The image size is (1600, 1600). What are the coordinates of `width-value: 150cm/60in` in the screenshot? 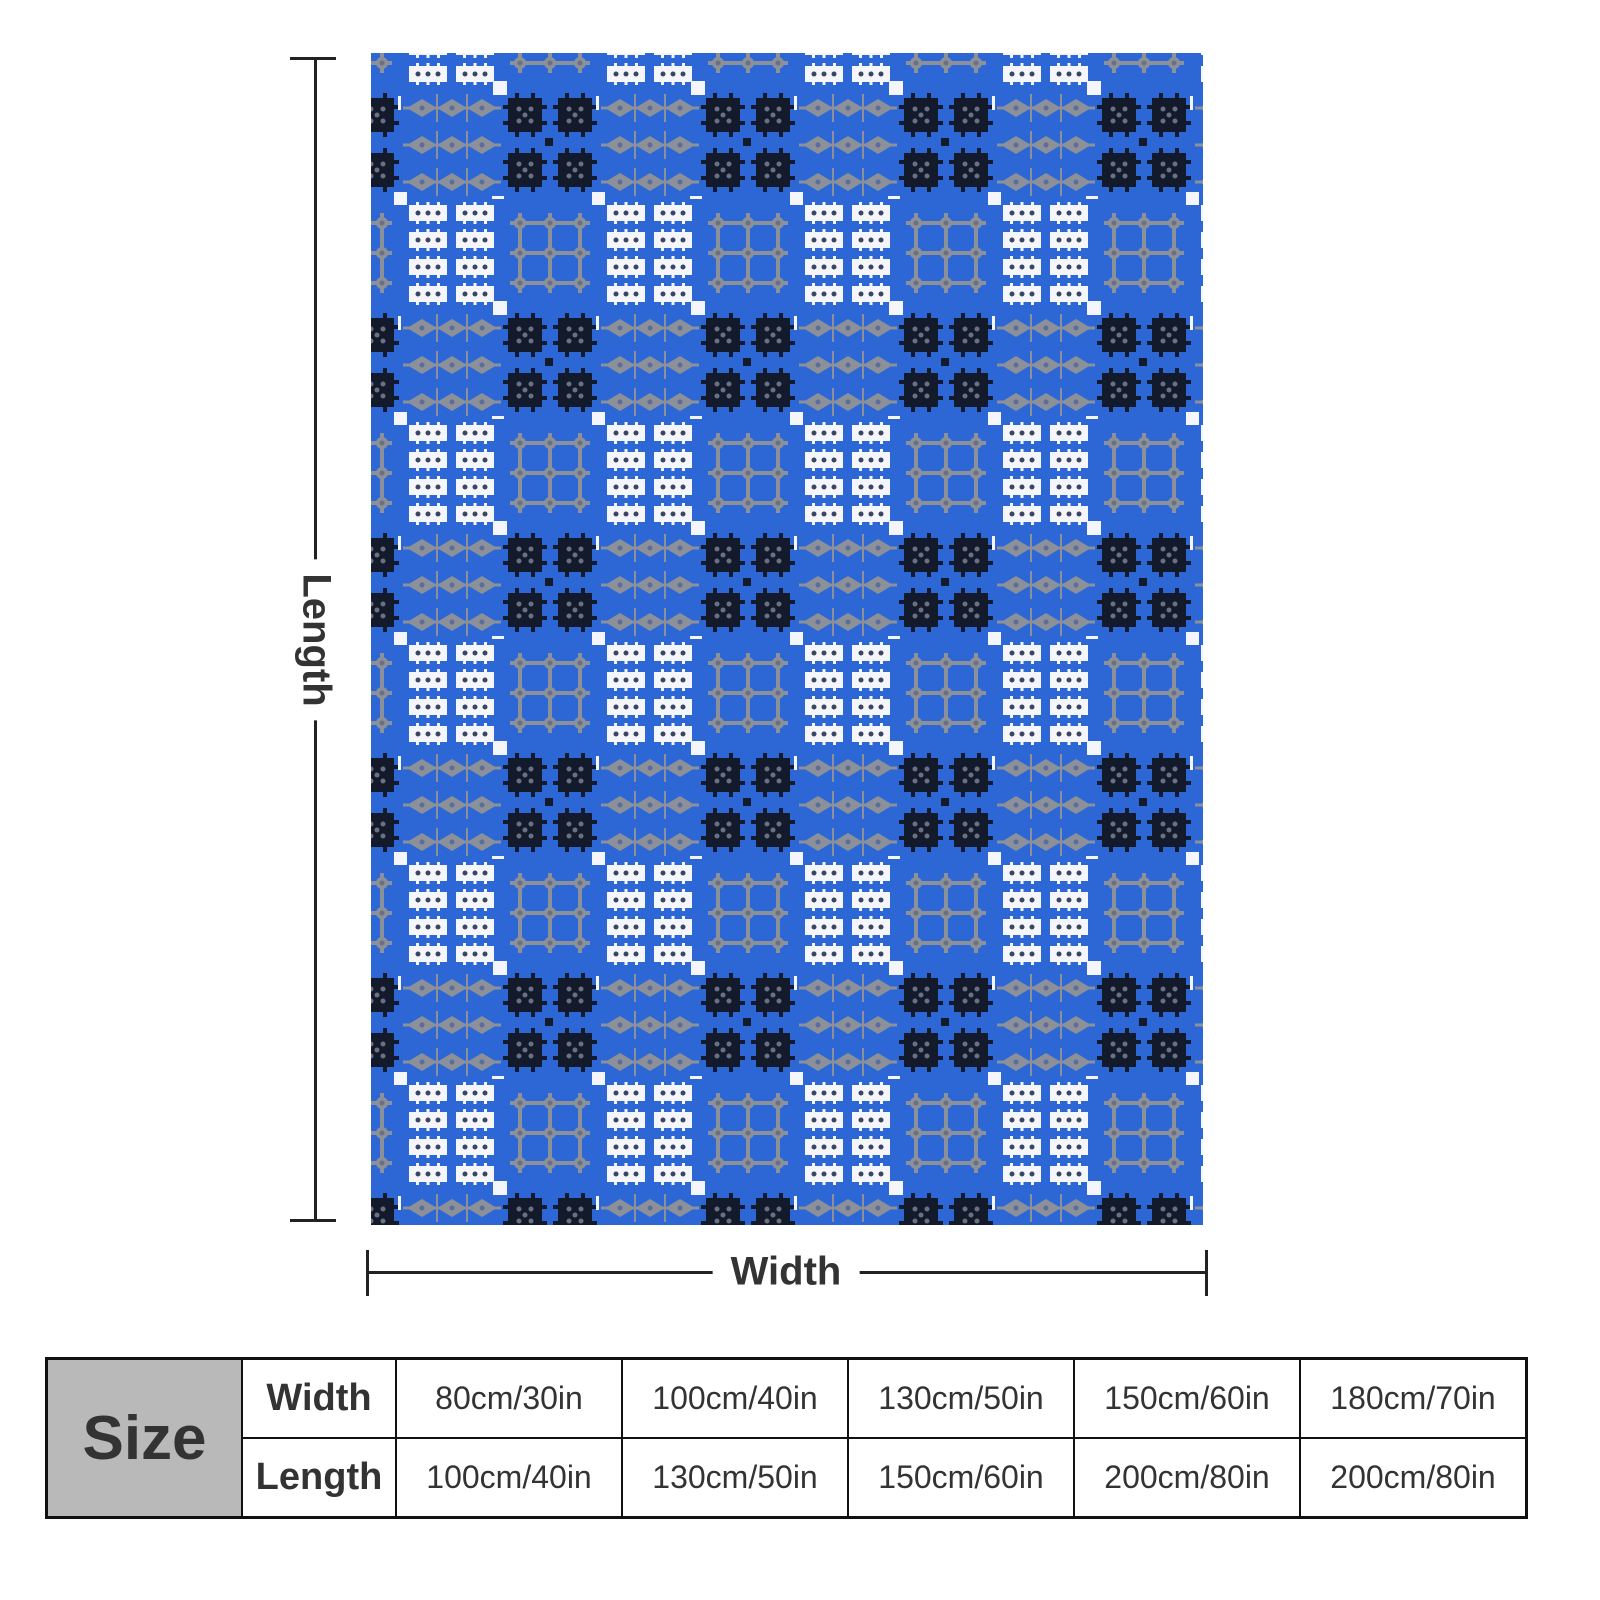 It's located at (1187, 1398).